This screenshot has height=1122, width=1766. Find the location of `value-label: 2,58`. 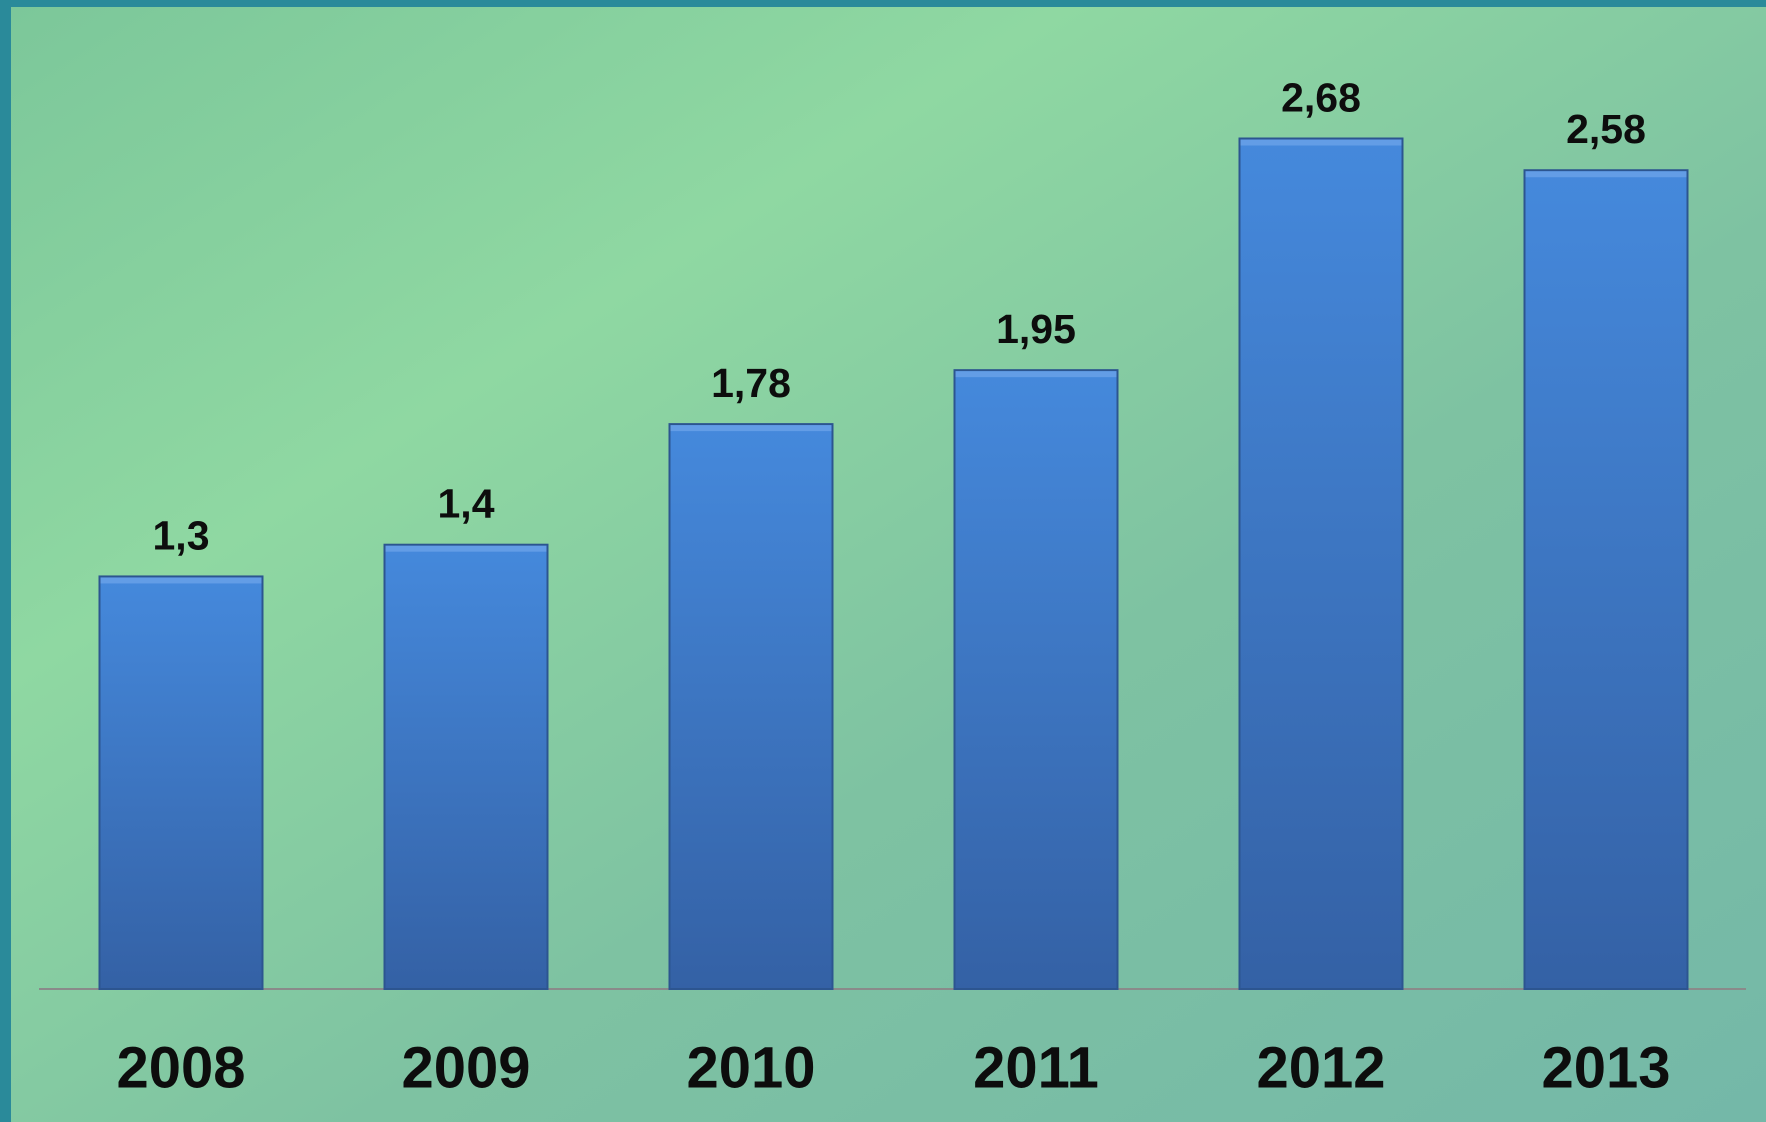

value-label: 2,58 is located at coordinates (1606, 129).